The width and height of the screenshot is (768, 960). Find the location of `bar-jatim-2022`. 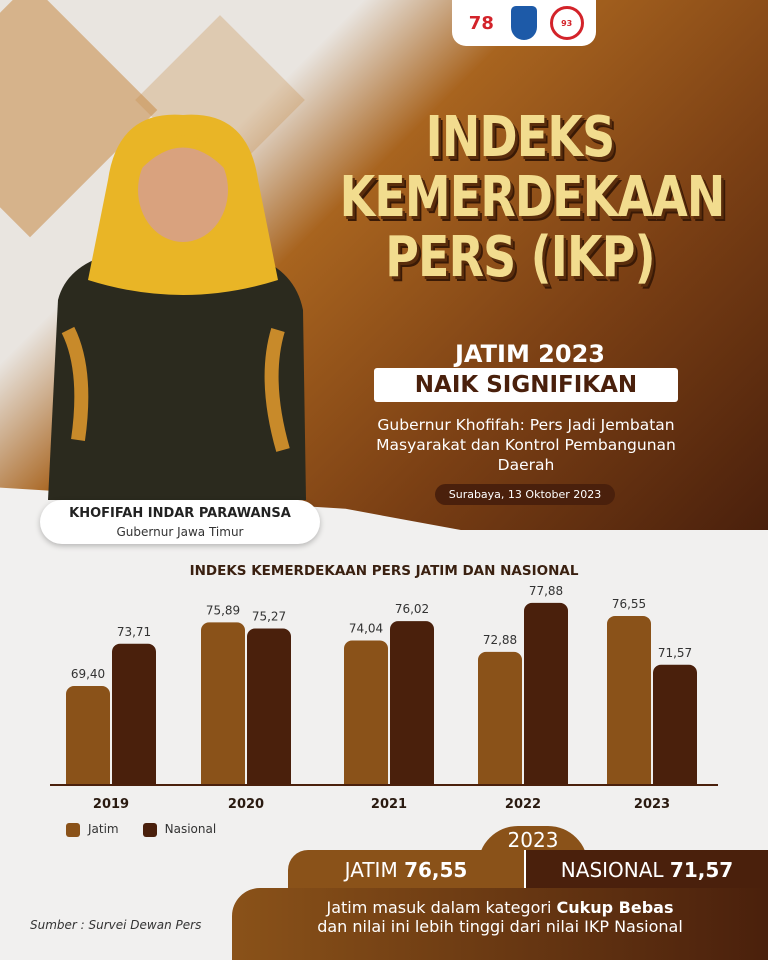

bar-jatim-2022 is located at coordinates (500, 722).